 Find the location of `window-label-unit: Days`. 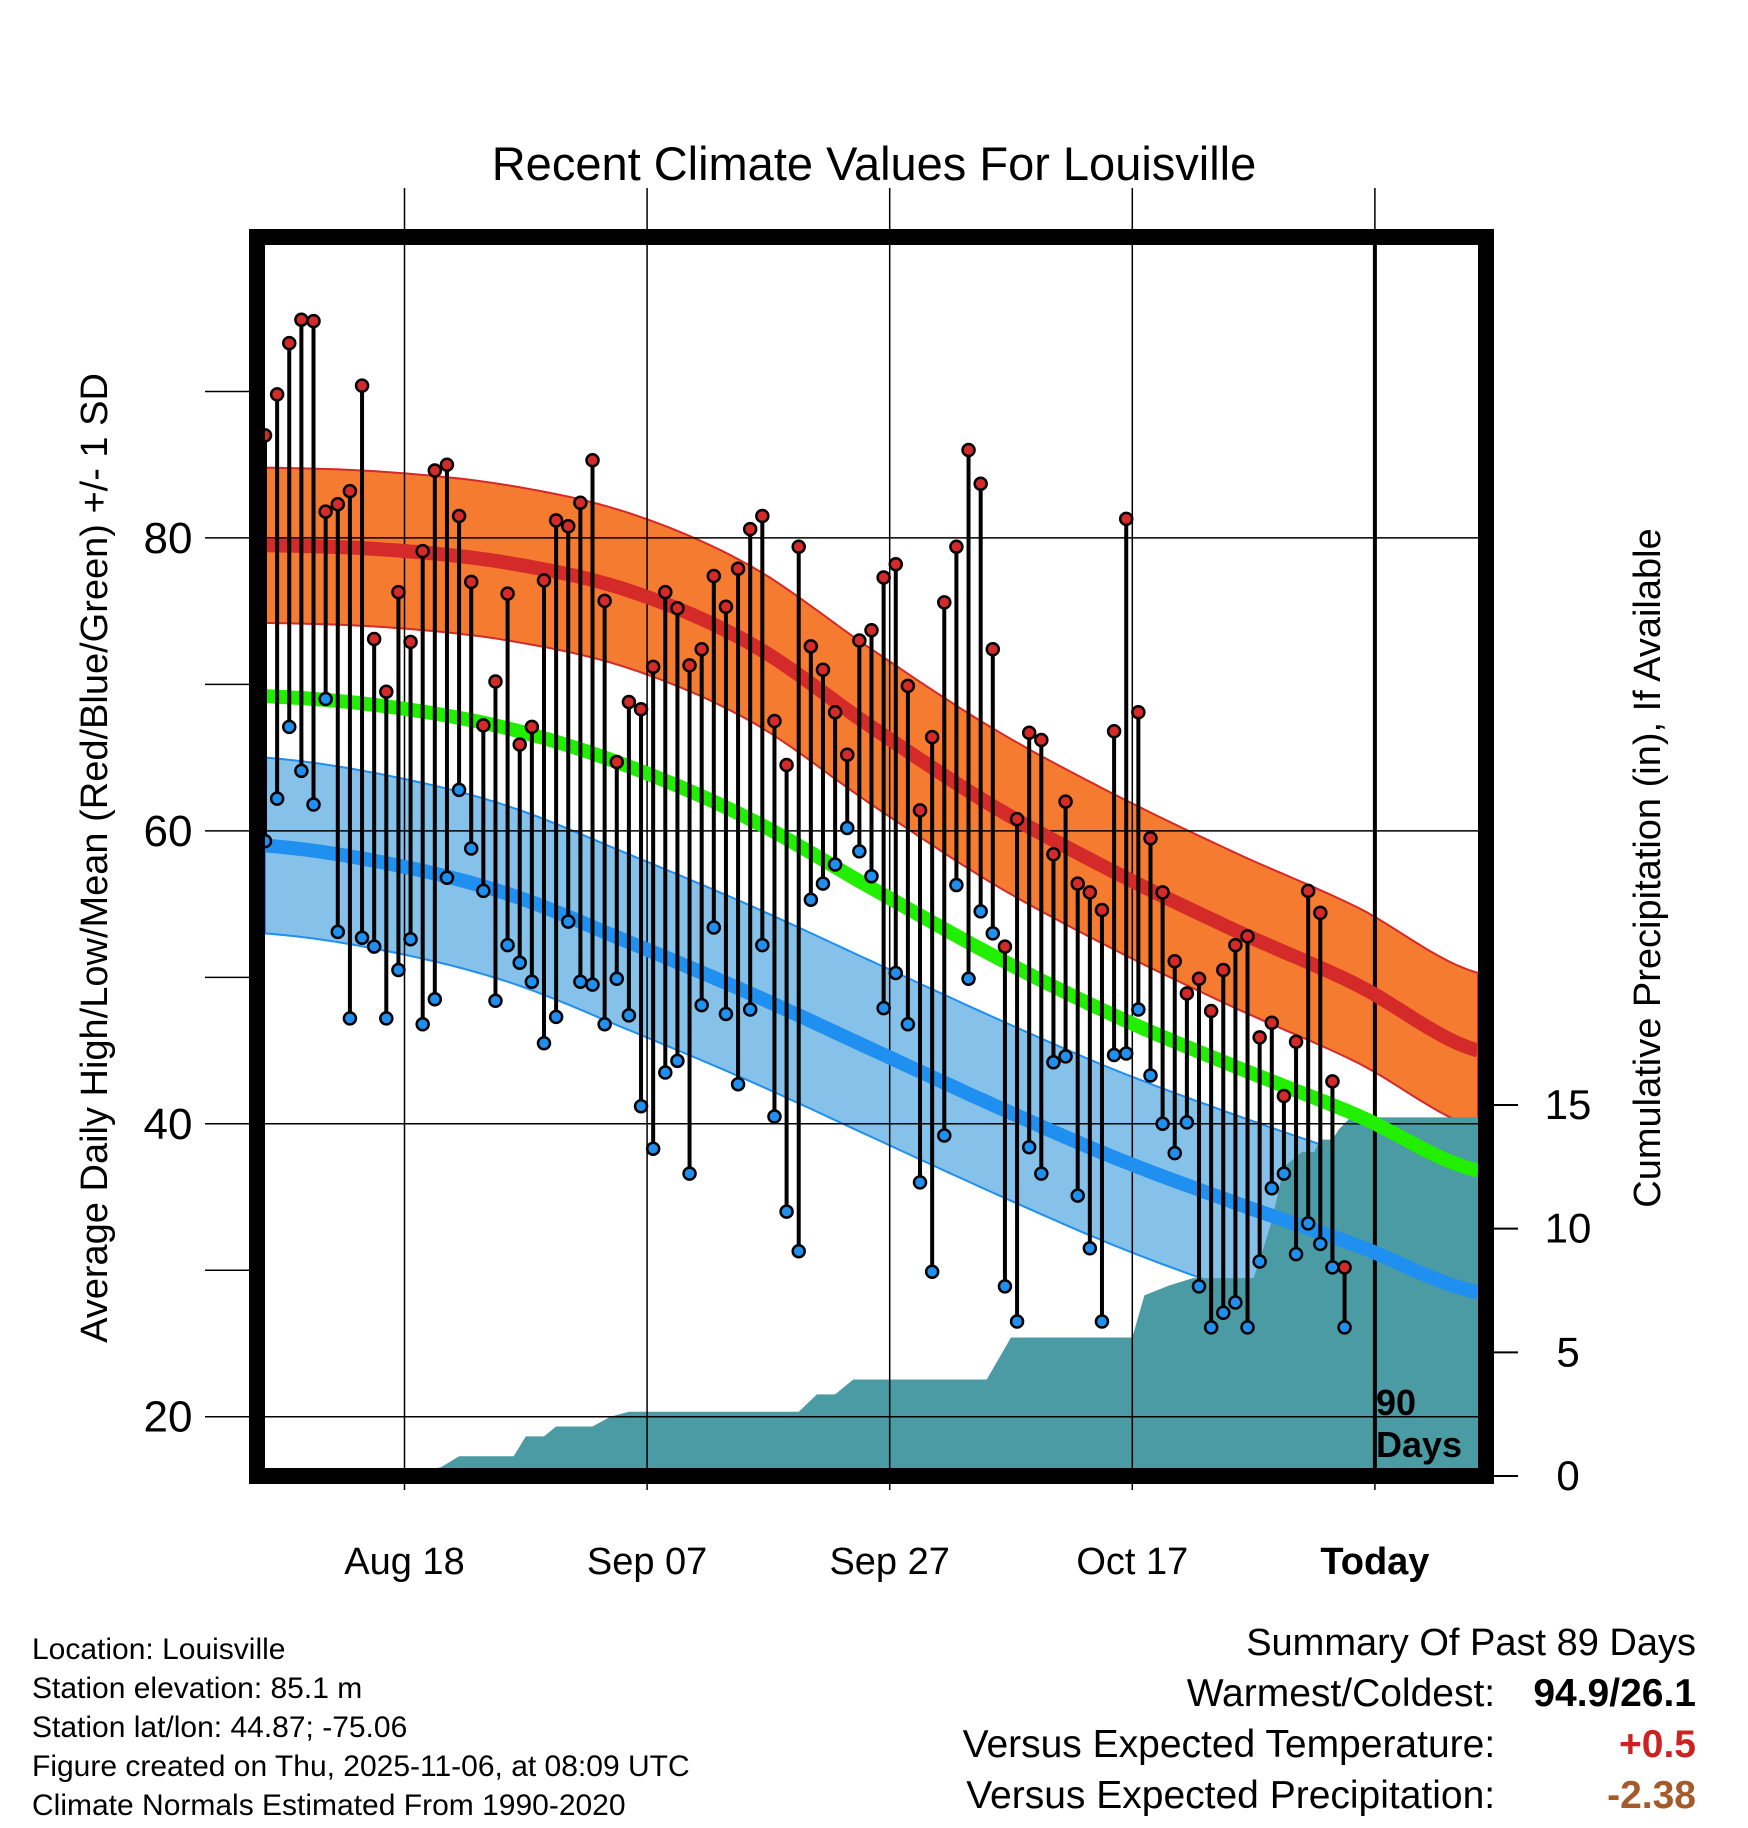

window-label-unit: Days is located at coordinates (1419, 1444).